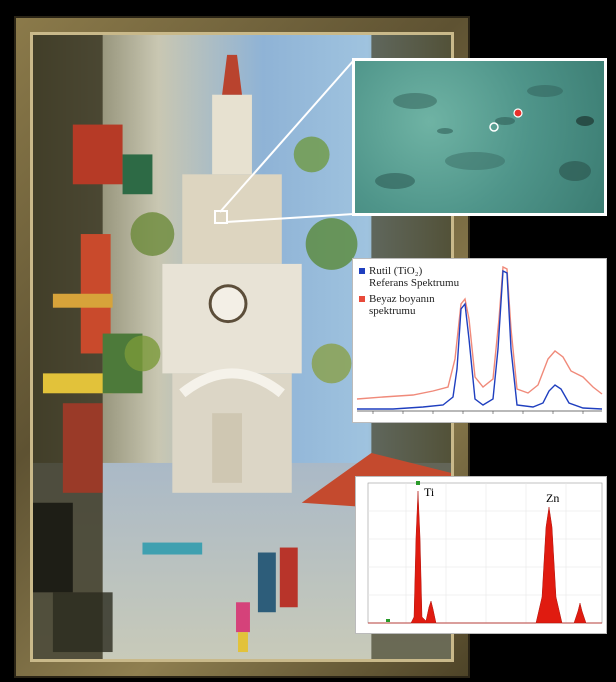  Describe the element at coordinates (221, 217) in the screenshot. I see `sample-area-marker` at that location.